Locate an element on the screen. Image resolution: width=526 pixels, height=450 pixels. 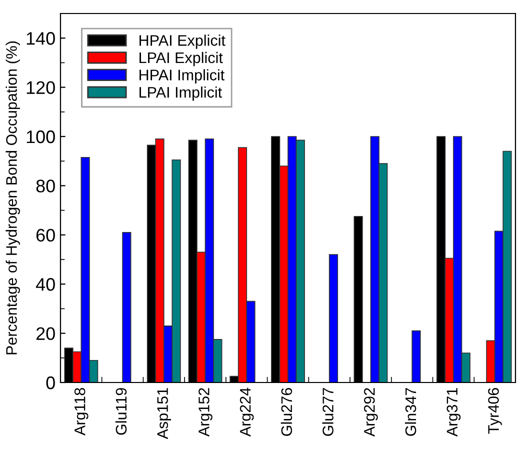
x-tick-label: Glu119 is located at coordinates (121, 411).